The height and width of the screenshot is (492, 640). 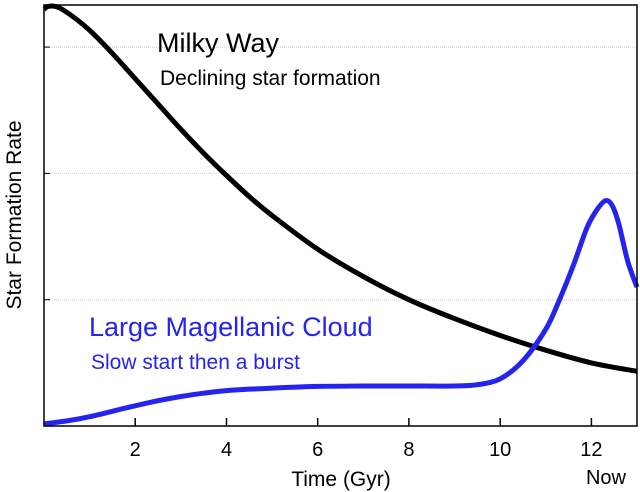 I want to click on x-tick-label: 10, so click(x=500, y=450).